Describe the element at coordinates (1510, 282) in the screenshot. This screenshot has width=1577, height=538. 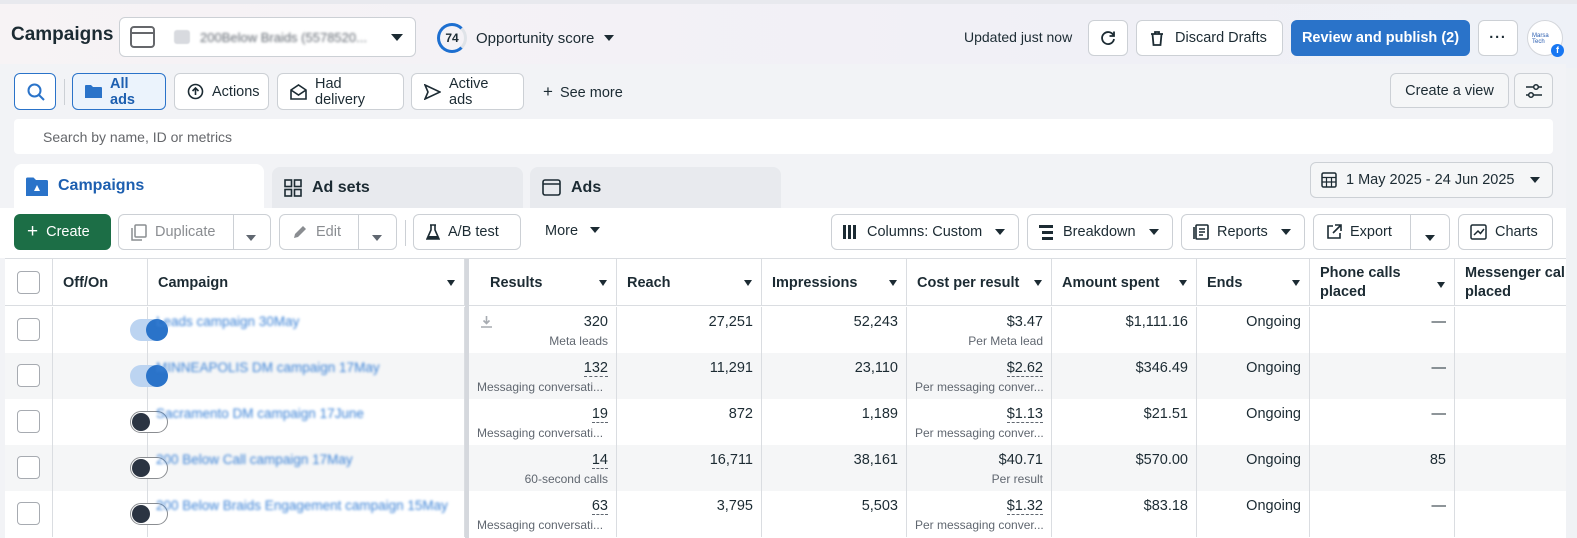
I see `header-messenger-calls: Messenger calls placed` at that location.